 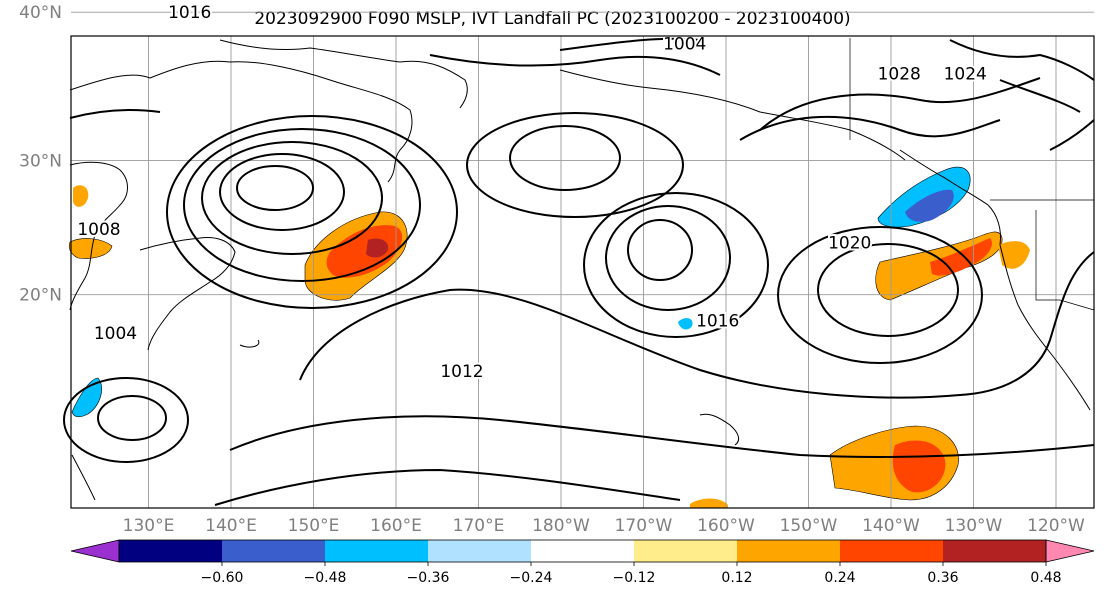 What do you see at coordinates (891, 526) in the screenshot?
I see `longitude-label: 140°W` at bounding box center [891, 526].